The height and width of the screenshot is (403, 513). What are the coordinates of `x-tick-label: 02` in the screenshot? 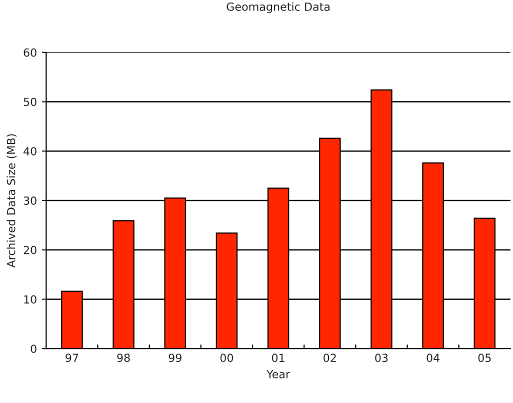 It's located at (330, 358).